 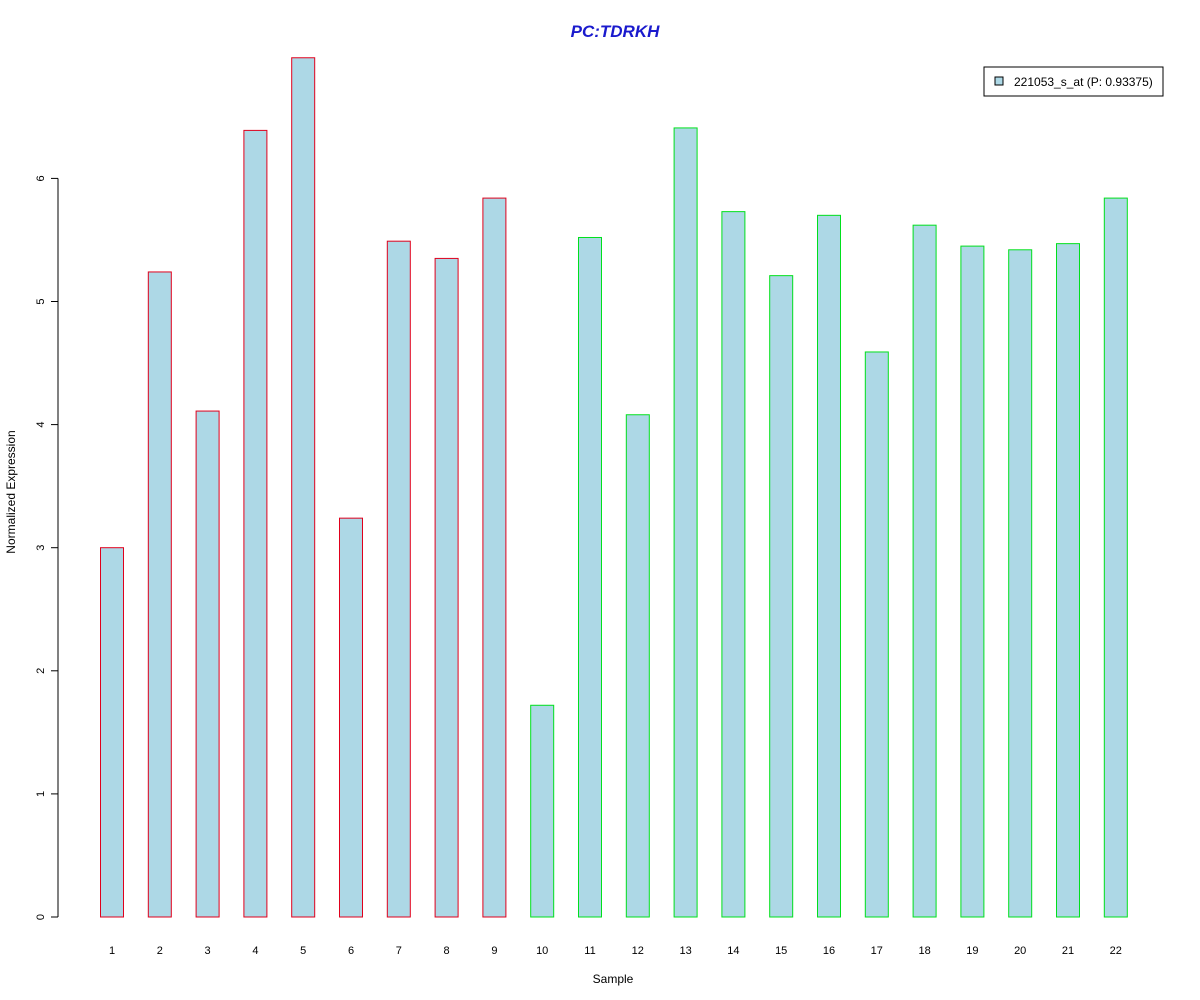 What do you see at coordinates (542, 951) in the screenshot?
I see `x-tick-label: 10` at bounding box center [542, 951].